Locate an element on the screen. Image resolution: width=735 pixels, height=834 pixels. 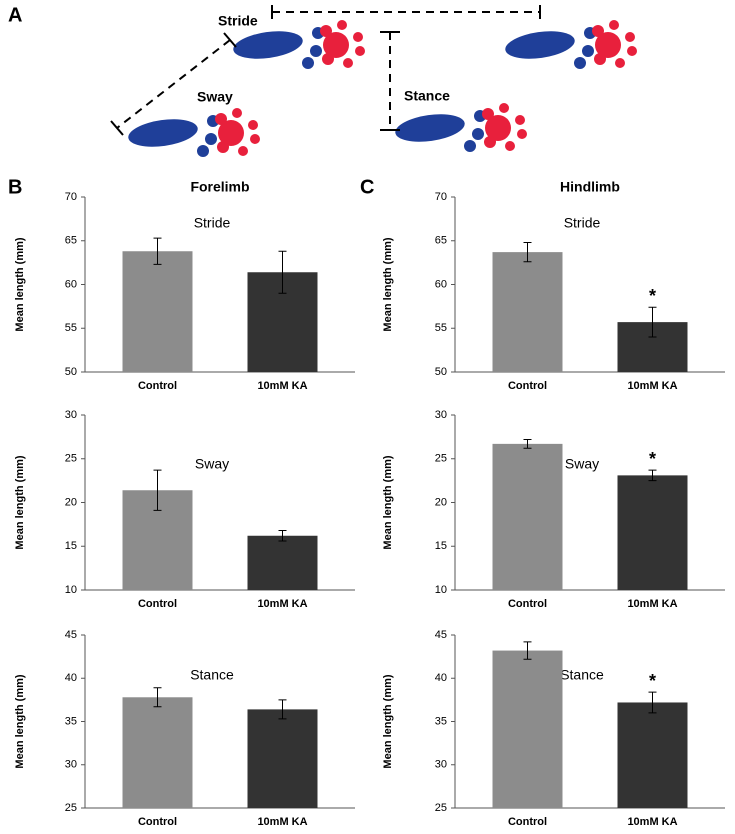
diagram-label: Stride is located at coordinates (238, 21).